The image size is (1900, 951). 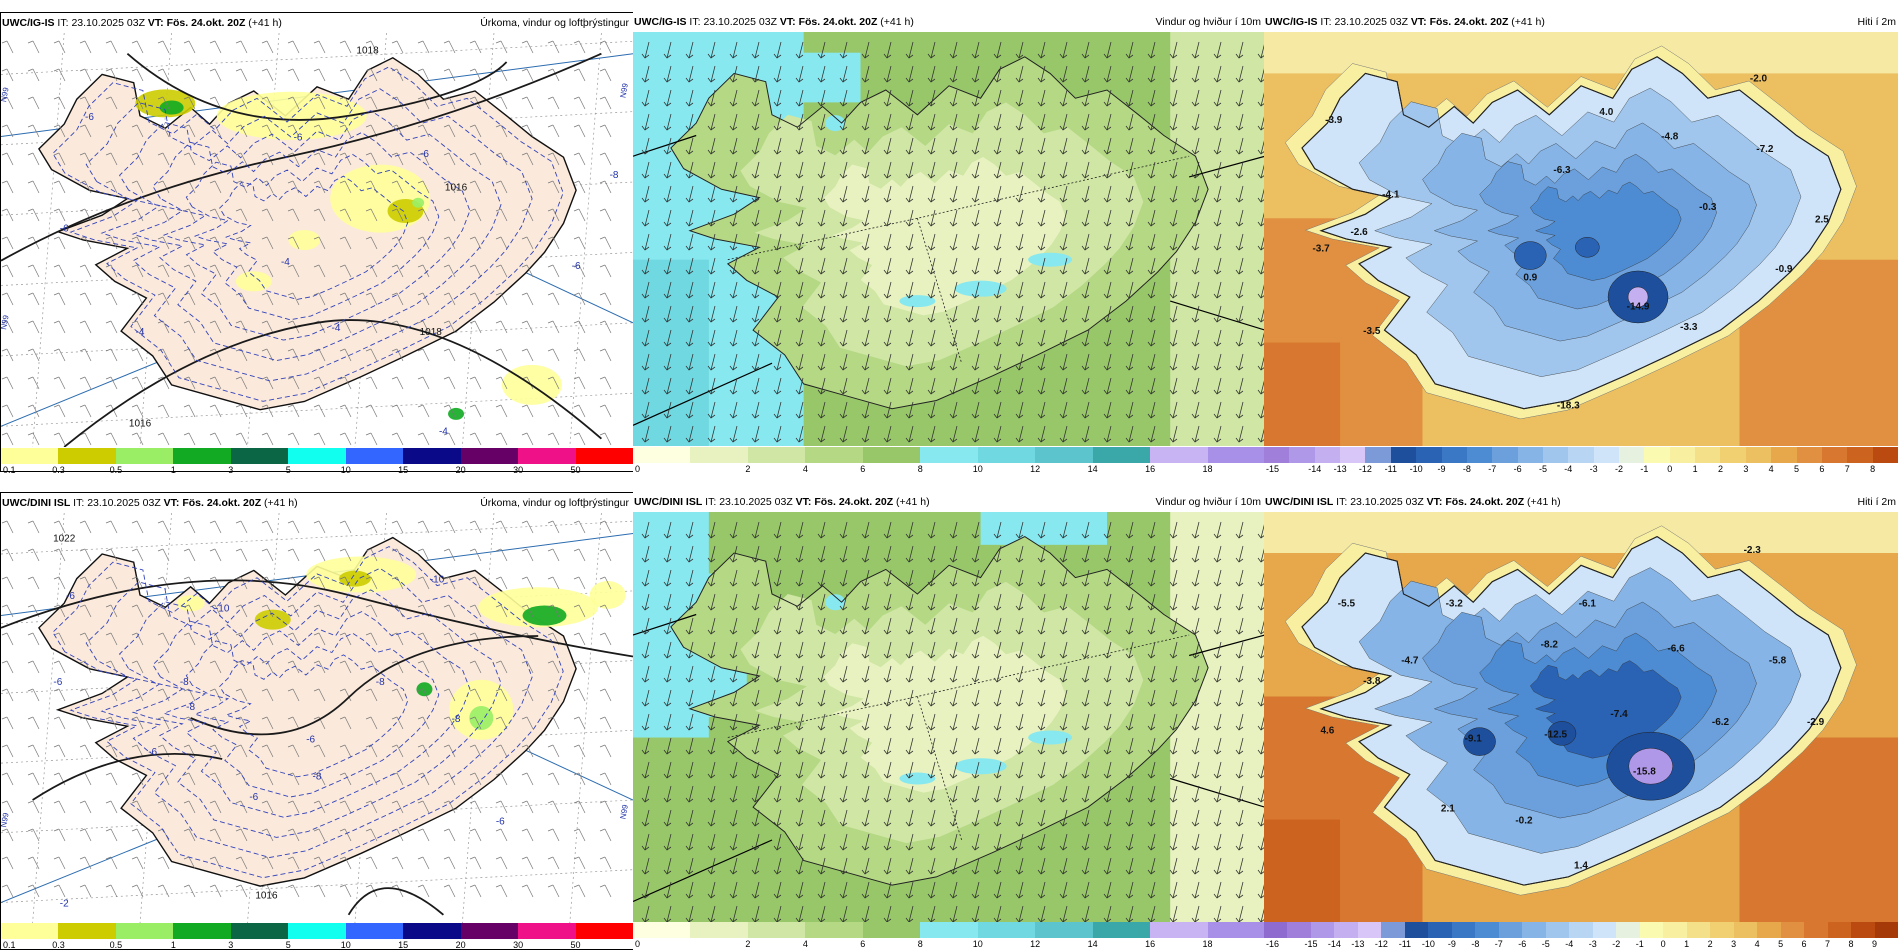 I want to click on temperature-value: -4.7, so click(x=1410, y=661).